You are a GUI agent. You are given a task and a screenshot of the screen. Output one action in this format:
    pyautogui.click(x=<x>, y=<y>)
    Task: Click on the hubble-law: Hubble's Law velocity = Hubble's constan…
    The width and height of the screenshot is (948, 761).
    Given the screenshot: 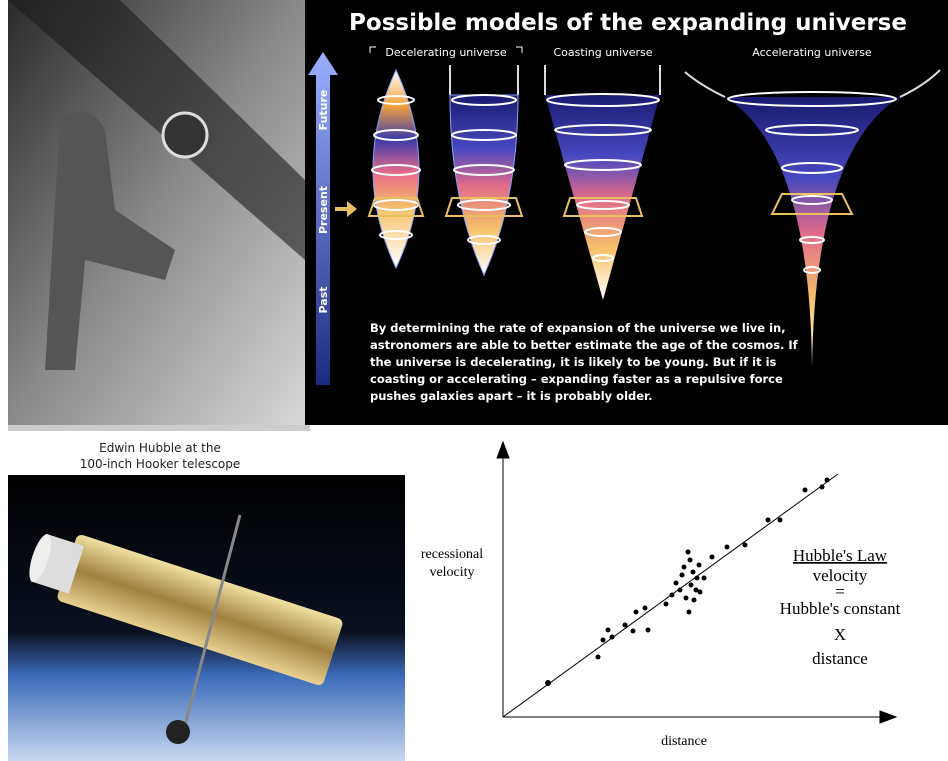 What is the action you would take?
    pyautogui.click(x=840, y=607)
    